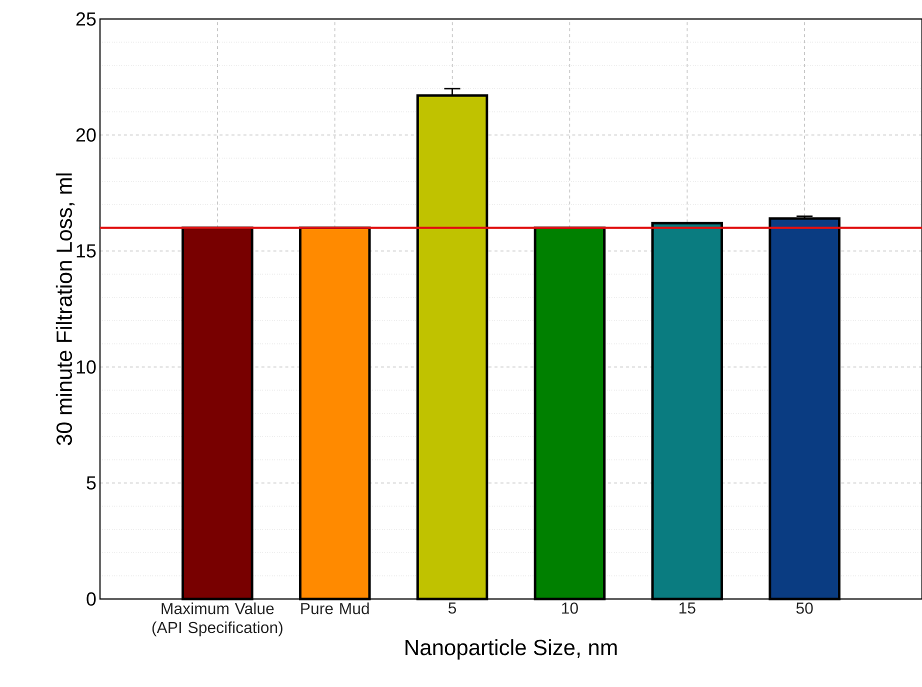  What do you see at coordinates (86, 251) in the screenshot?
I see `y-tick-label: 15` at bounding box center [86, 251].